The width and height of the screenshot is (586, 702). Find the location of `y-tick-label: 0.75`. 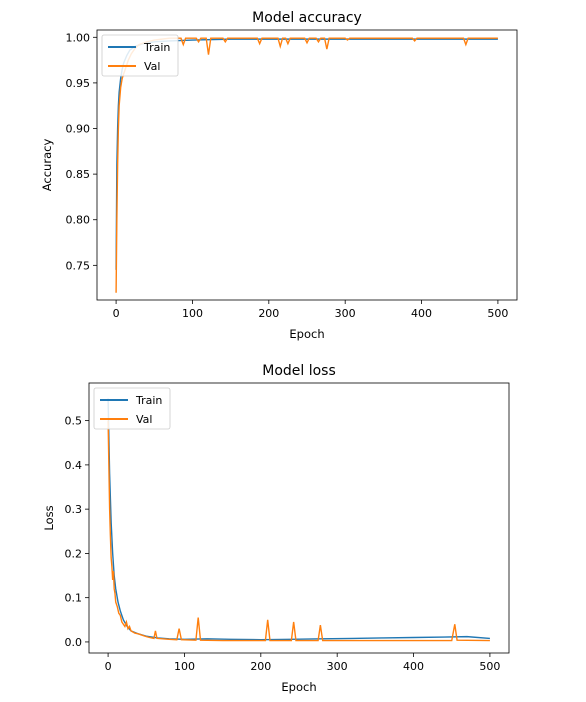

y-tick-label: 0.75 is located at coordinates (78, 265).